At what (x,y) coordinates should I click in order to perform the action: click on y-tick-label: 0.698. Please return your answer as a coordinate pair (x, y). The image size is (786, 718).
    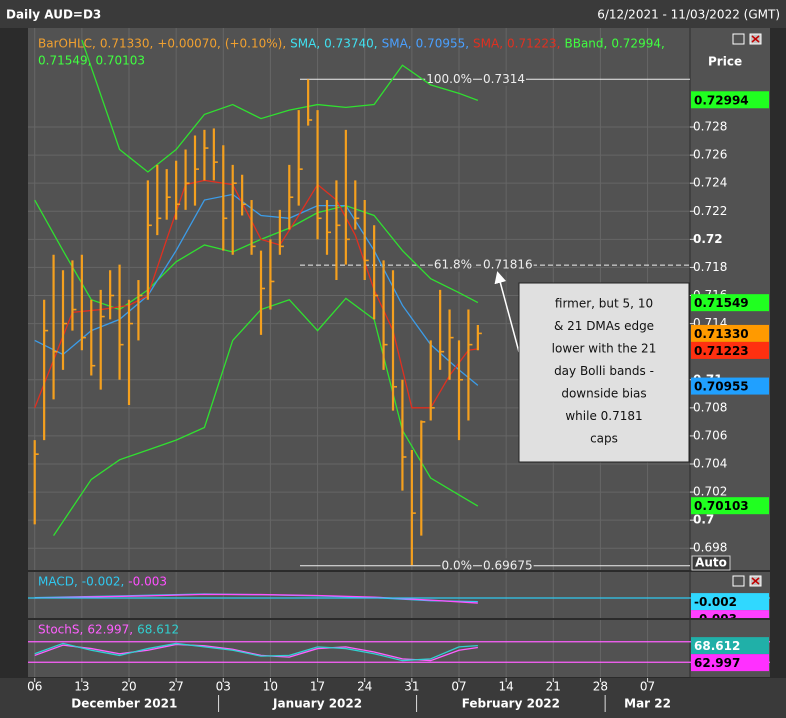
    Looking at the image, I should click on (710, 548).